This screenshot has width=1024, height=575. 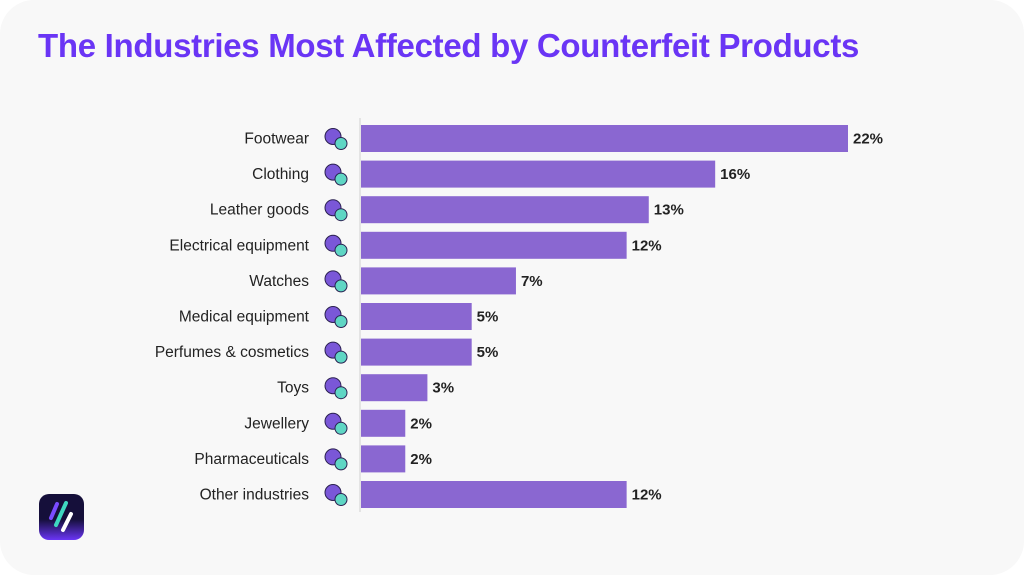 I want to click on category-label: Toys, so click(x=293, y=388).